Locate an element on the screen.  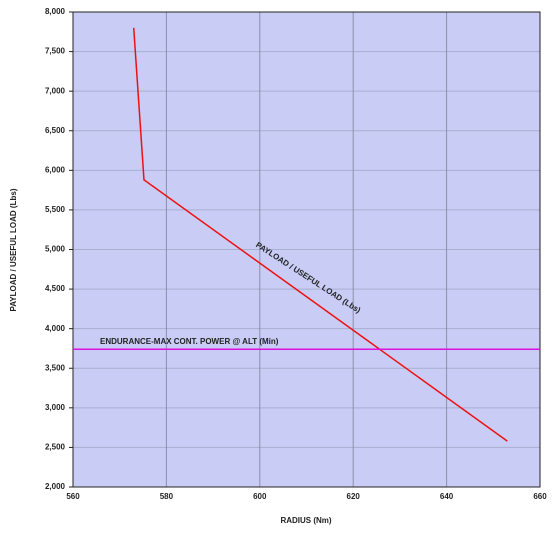
x-tick-label: 620 is located at coordinates (354, 496).